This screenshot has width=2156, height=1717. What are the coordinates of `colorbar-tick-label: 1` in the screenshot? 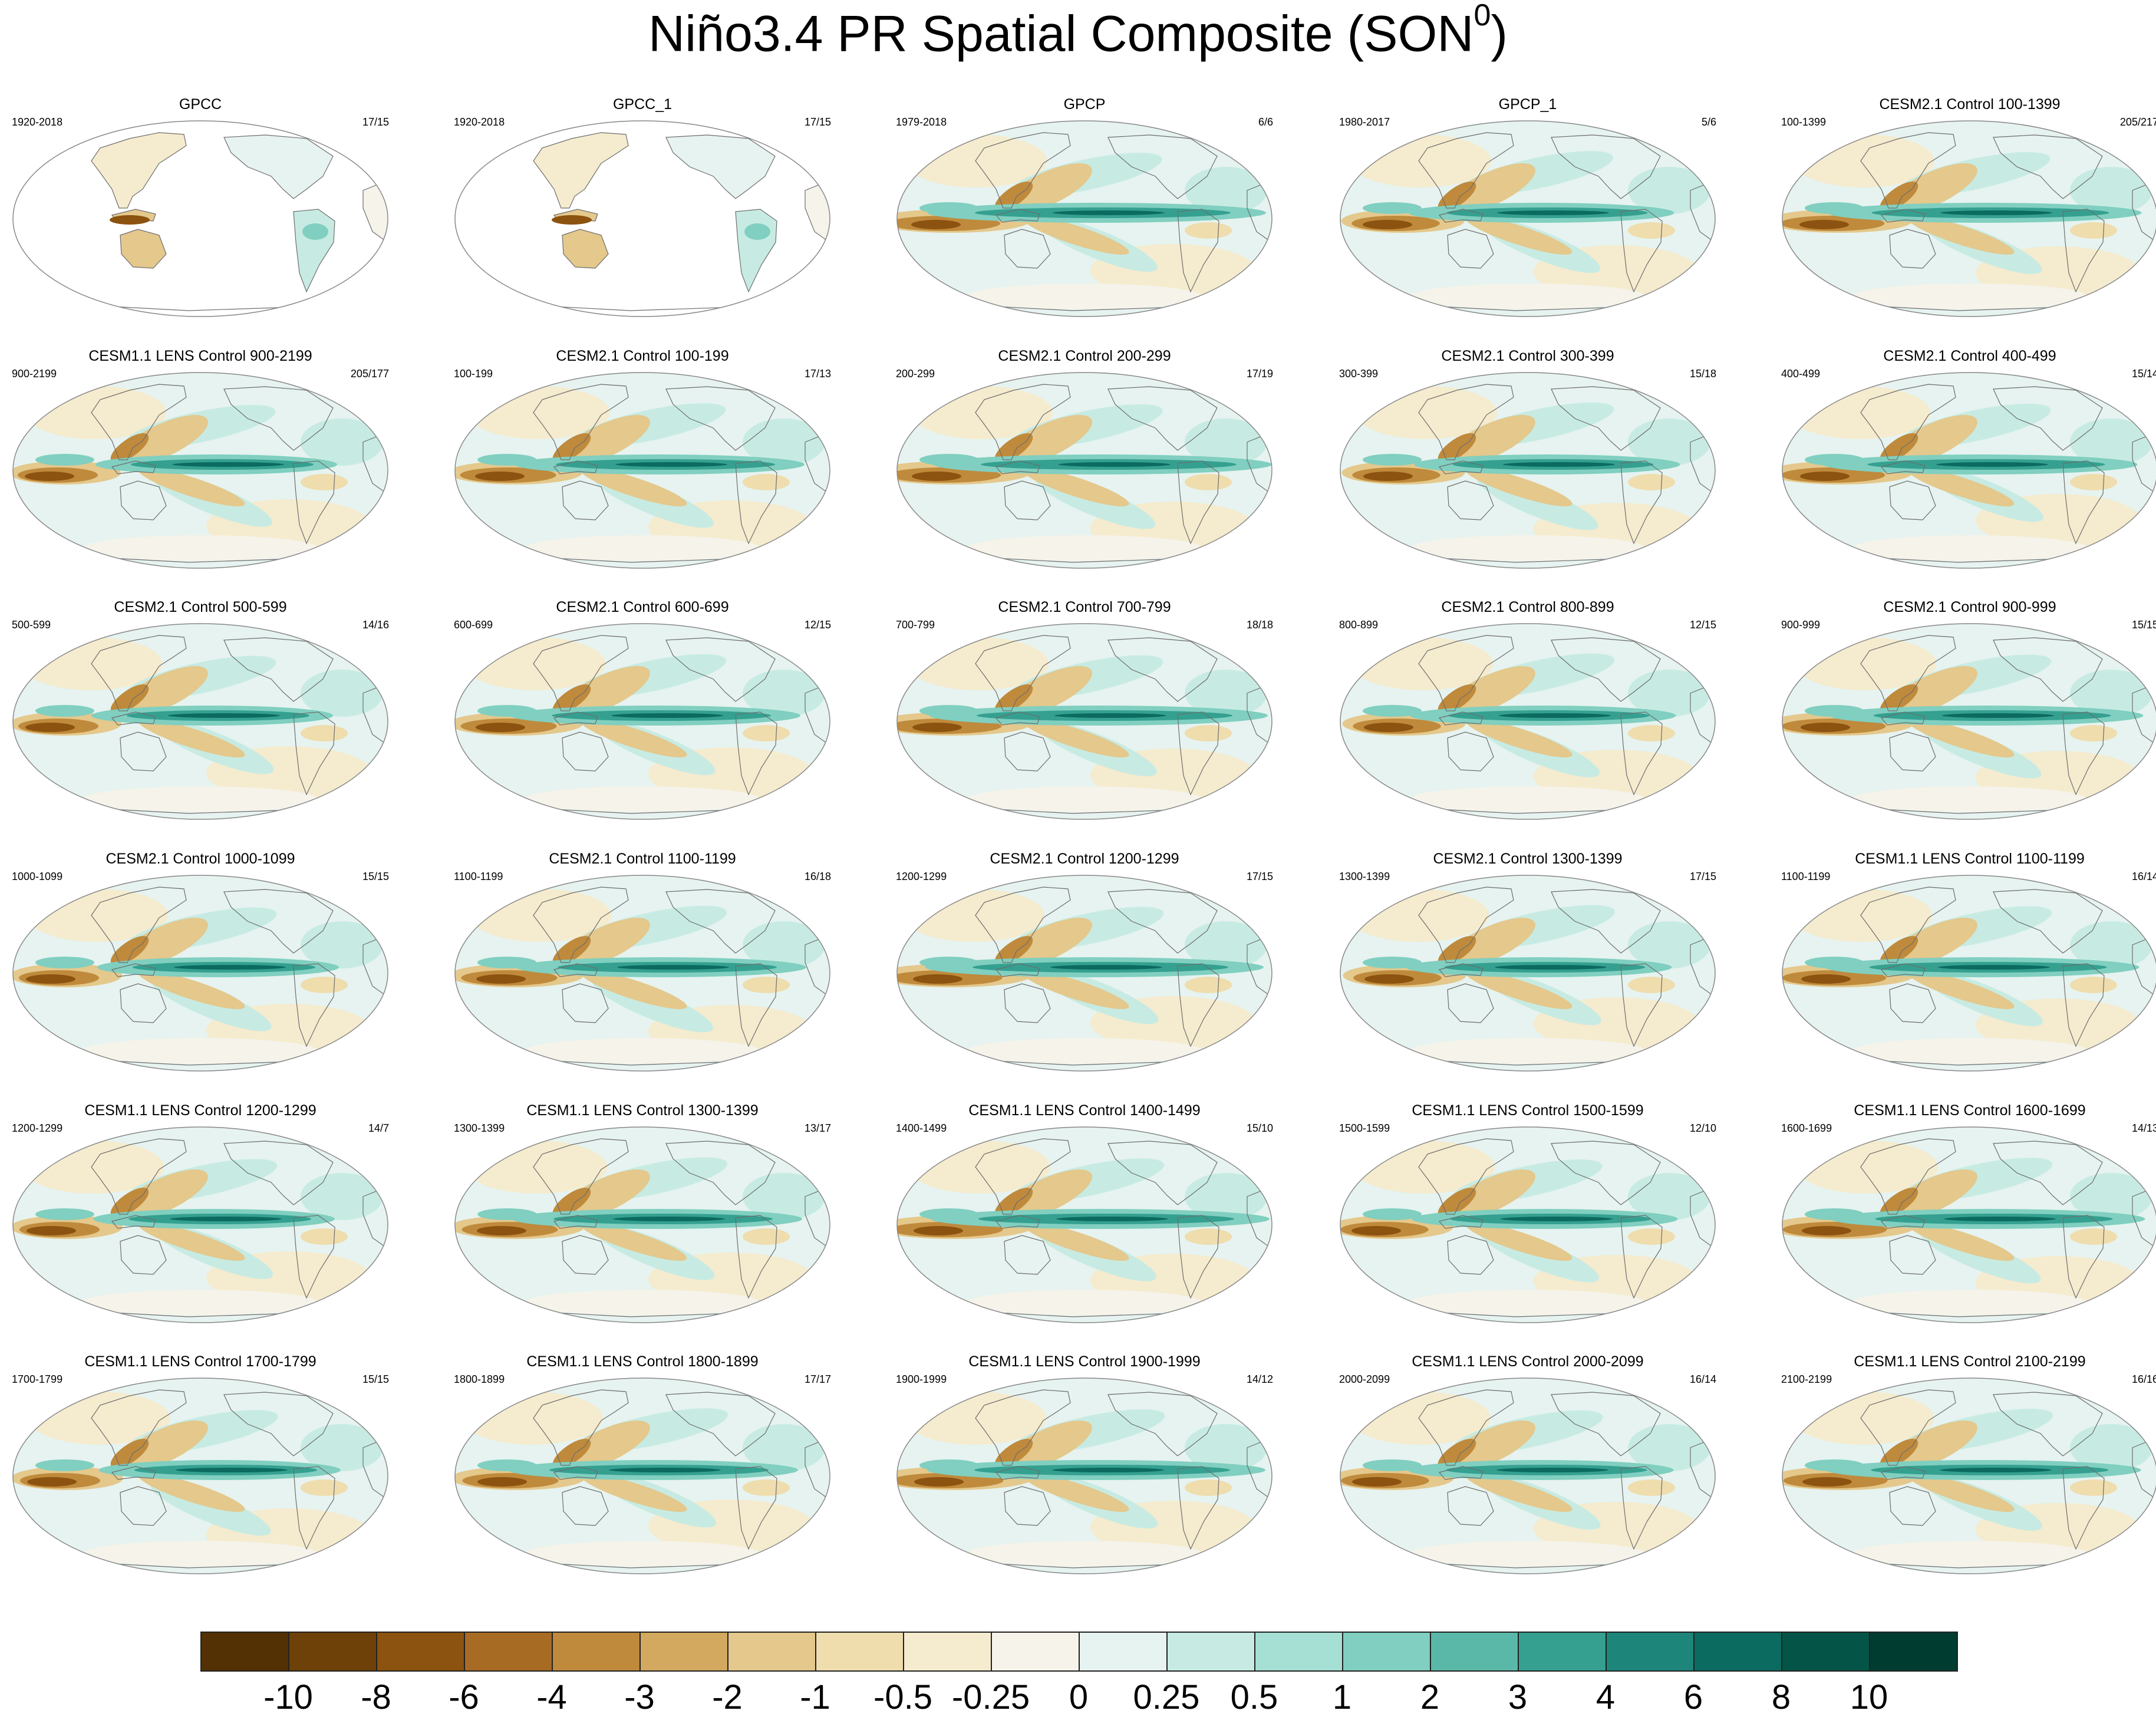 It's located at (1342, 1697).